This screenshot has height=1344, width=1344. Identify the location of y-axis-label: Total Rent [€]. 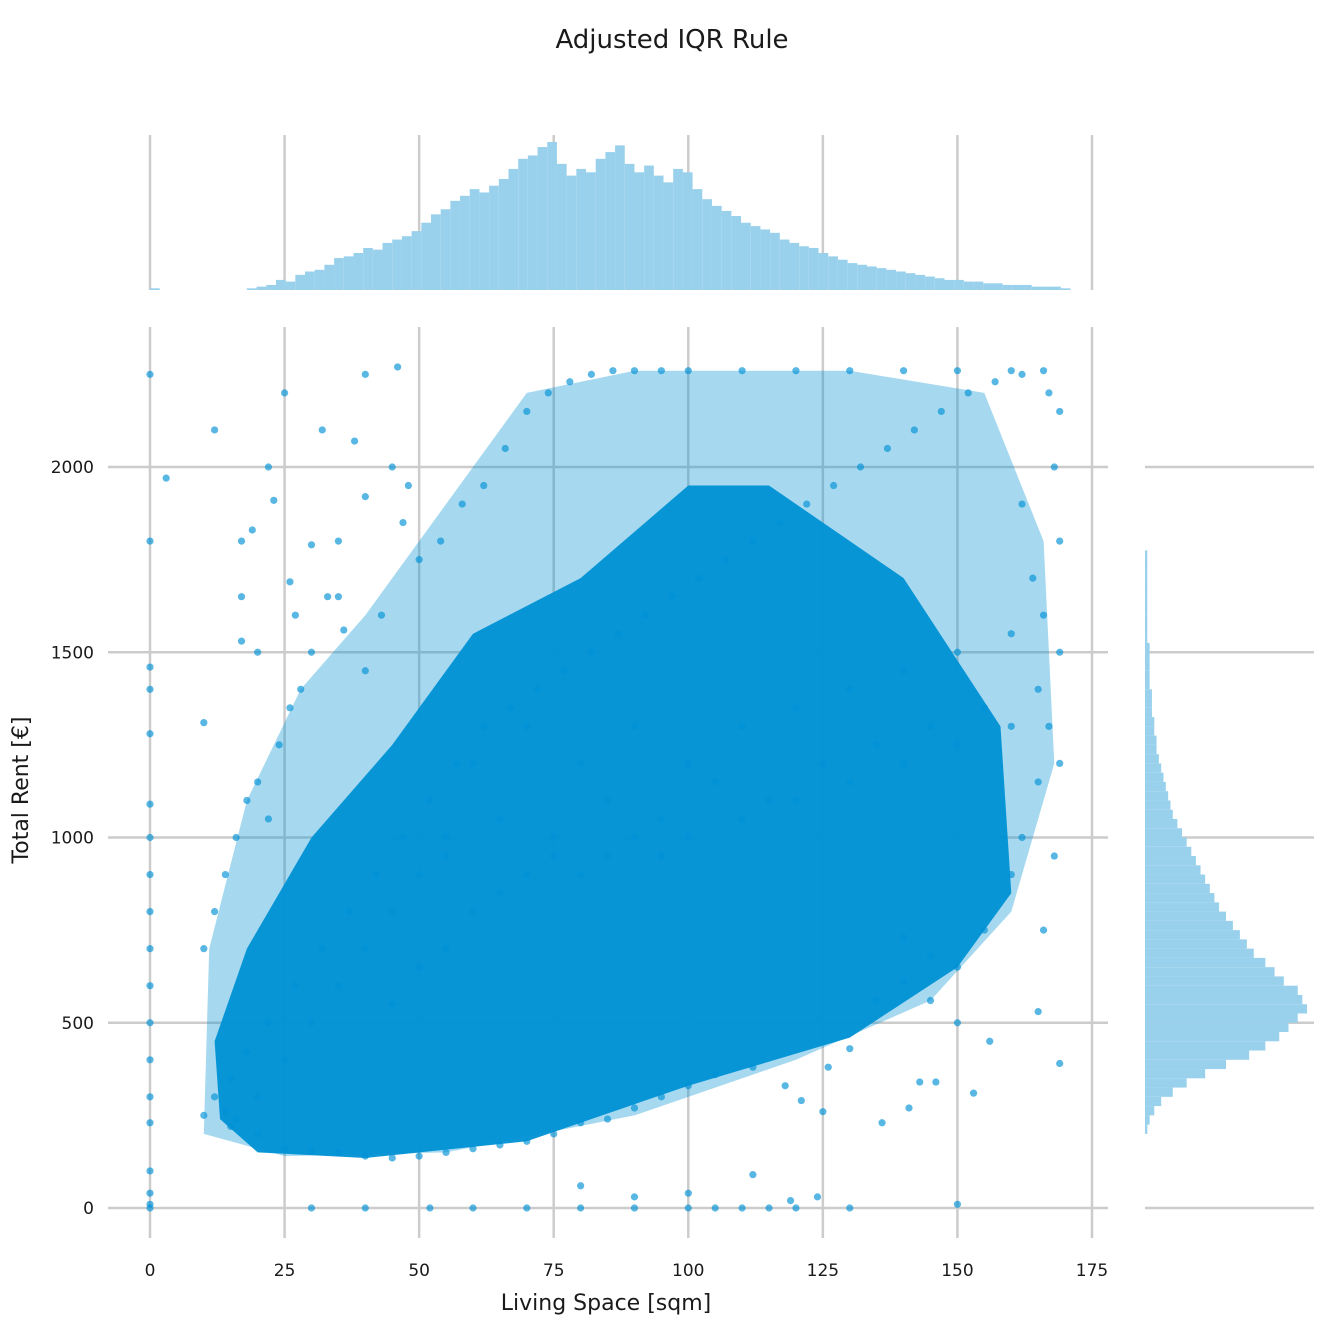
(21, 791).